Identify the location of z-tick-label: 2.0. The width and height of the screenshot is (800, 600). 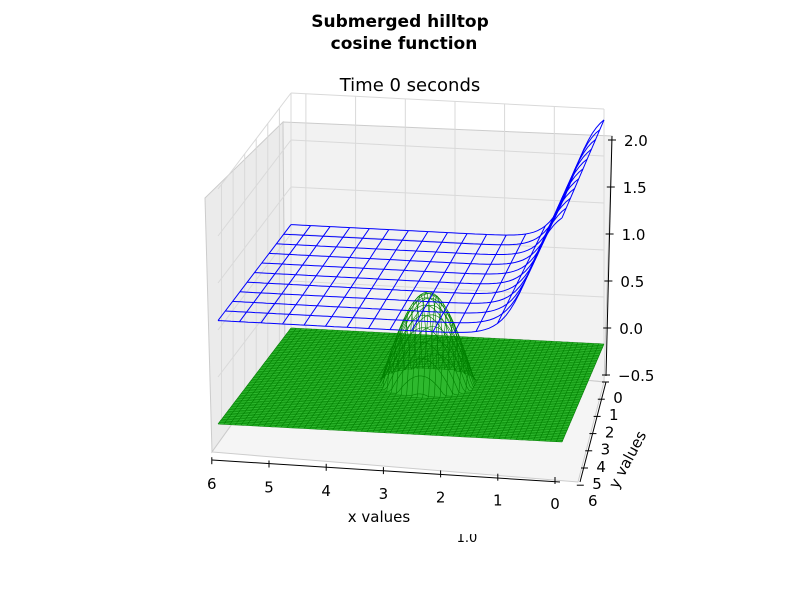
(636, 141).